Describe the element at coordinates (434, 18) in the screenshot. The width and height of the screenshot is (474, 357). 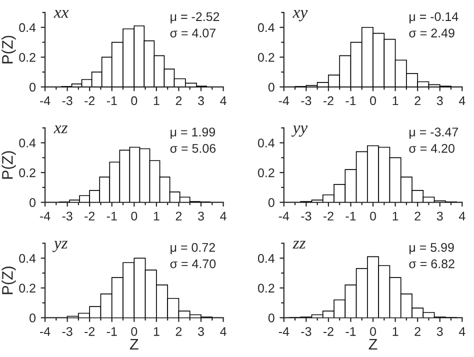
I see `annotation: μ = -0.14` at that location.